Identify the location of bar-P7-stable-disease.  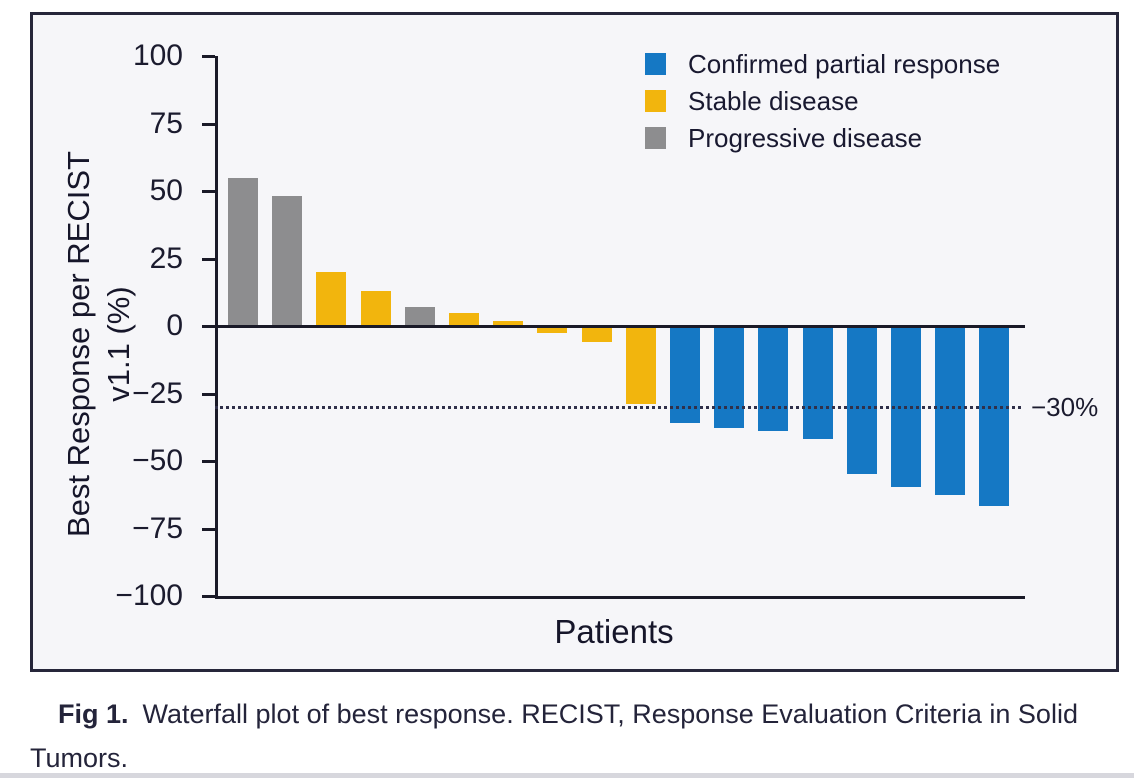
(508, 323).